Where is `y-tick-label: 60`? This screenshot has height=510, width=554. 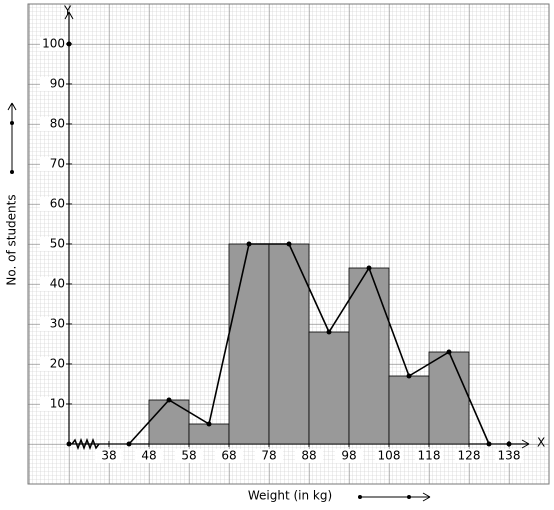
y-tick-label: 60 is located at coordinates (57, 204).